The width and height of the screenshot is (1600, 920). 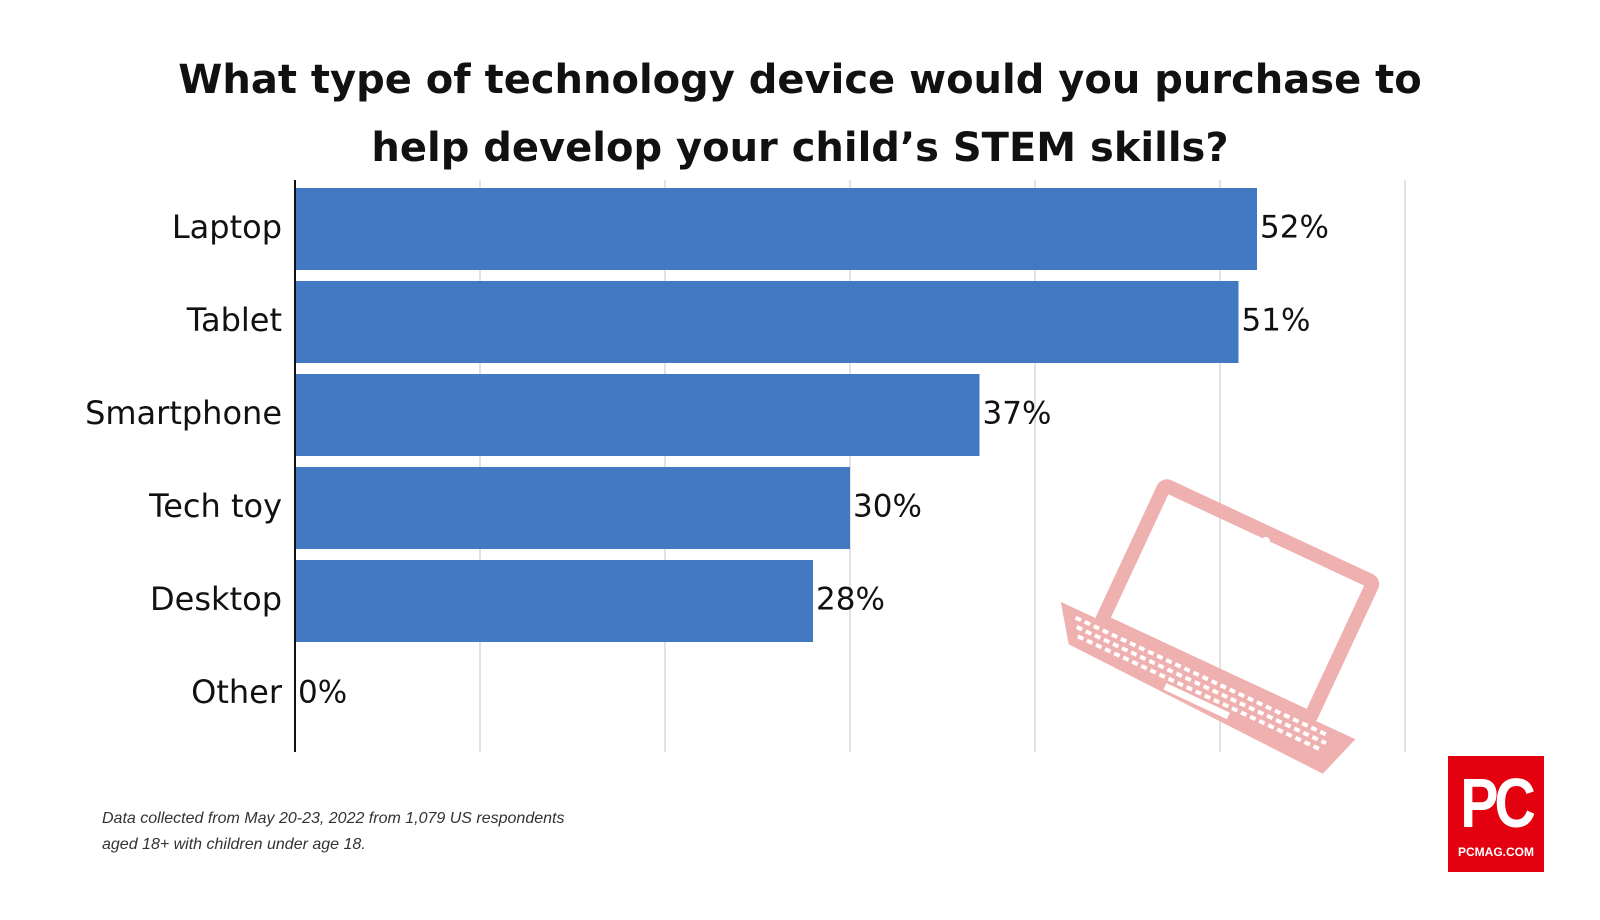 I want to click on laptop-icon, so click(x=1220, y=626).